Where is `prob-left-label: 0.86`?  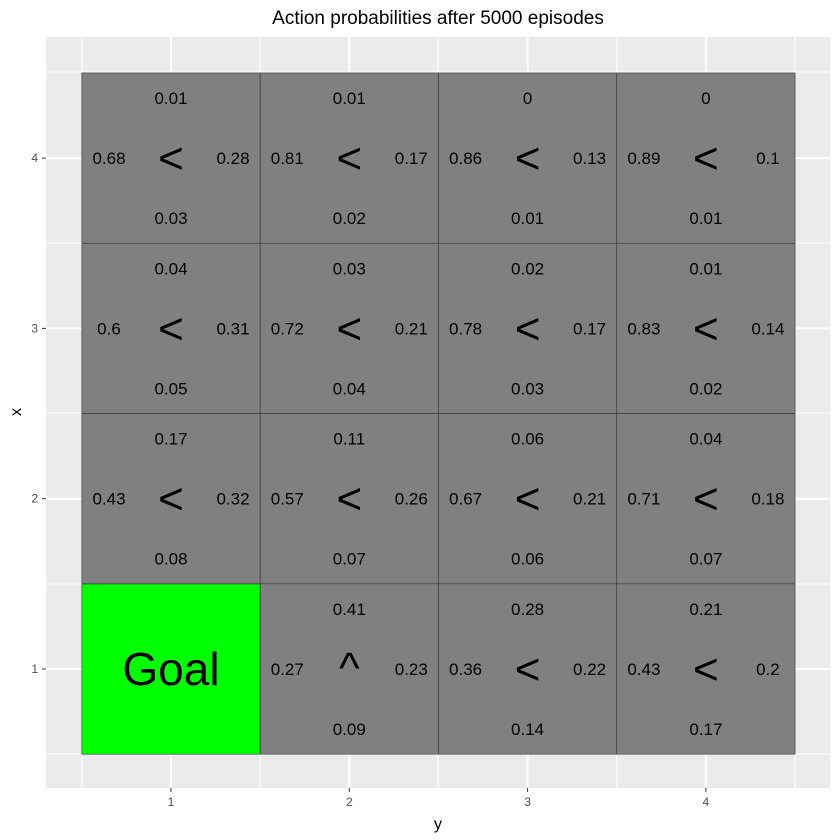
prob-left-label: 0.86 is located at coordinates (465, 158).